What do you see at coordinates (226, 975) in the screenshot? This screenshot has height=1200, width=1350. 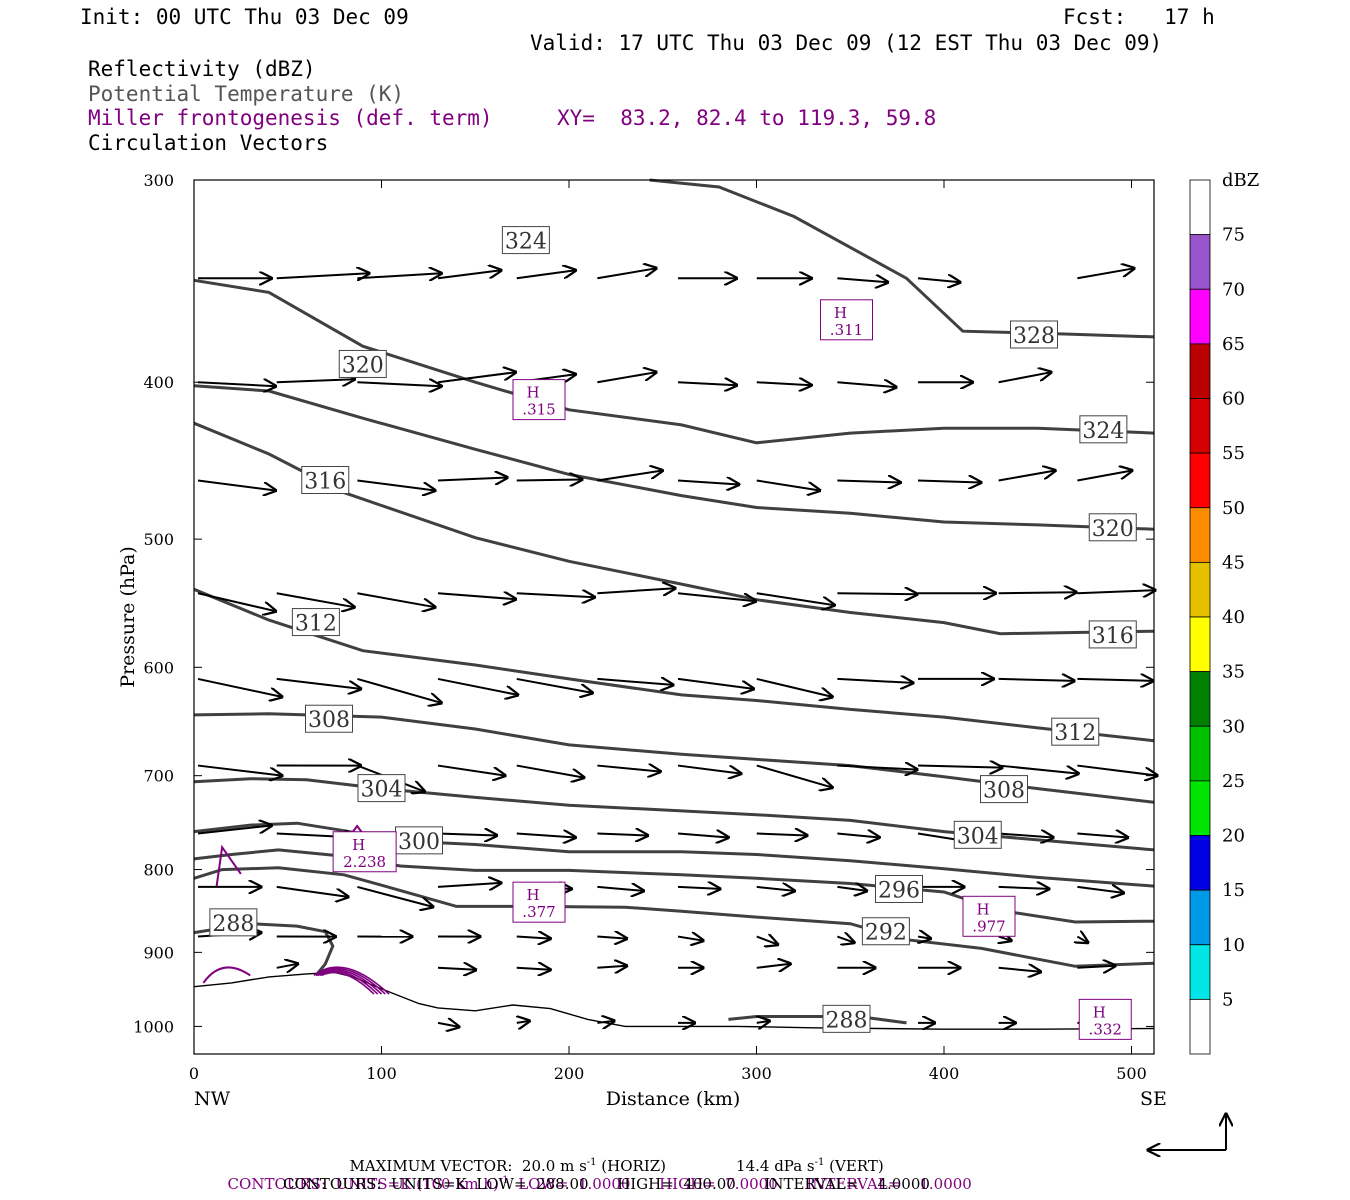 I see `frontogenesis-contour` at bounding box center [226, 975].